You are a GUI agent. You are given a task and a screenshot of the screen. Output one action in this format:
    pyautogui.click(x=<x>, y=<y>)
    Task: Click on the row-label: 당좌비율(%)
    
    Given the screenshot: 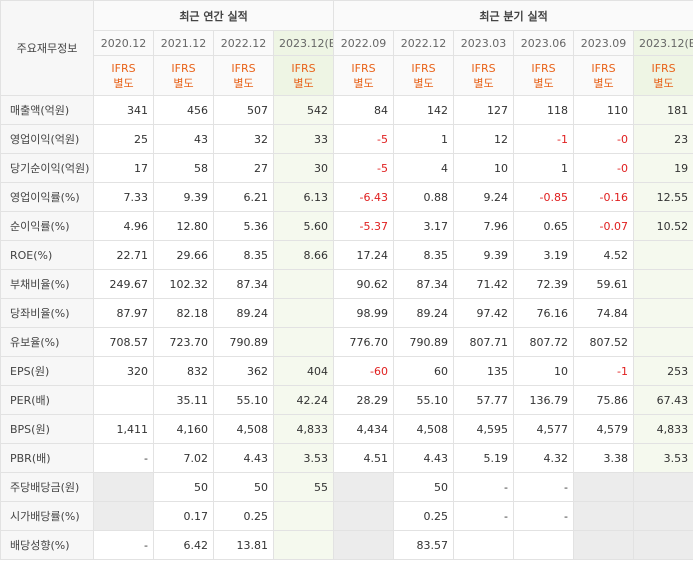 What is the action you would take?
    pyautogui.click(x=47, y=313)
    